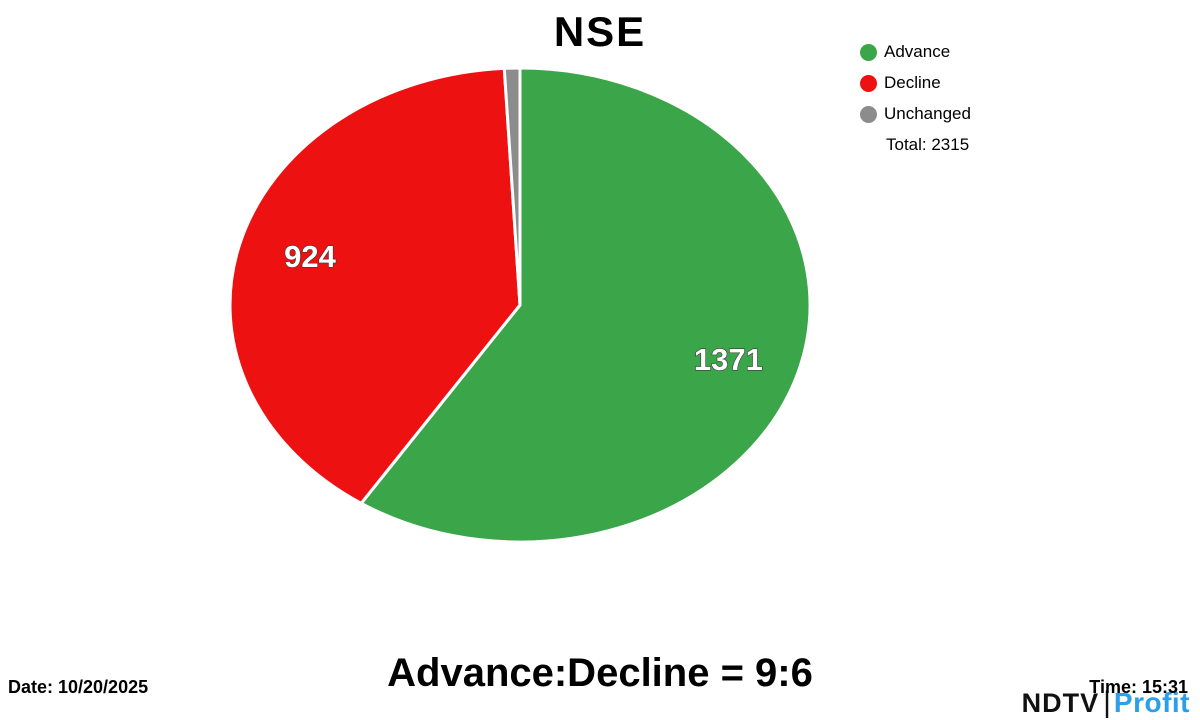 This screenshot has height=720, width=1200. Describe the element at coordinates (512, 186) in the screenshot. I see `pie-slice-unchanged` at that location.